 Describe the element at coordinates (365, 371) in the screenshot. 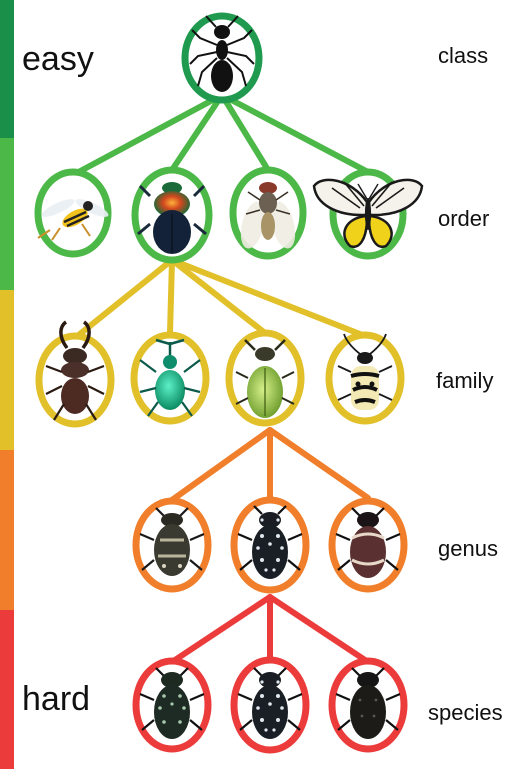

I see `longhorn-beetle-icon` at that location.